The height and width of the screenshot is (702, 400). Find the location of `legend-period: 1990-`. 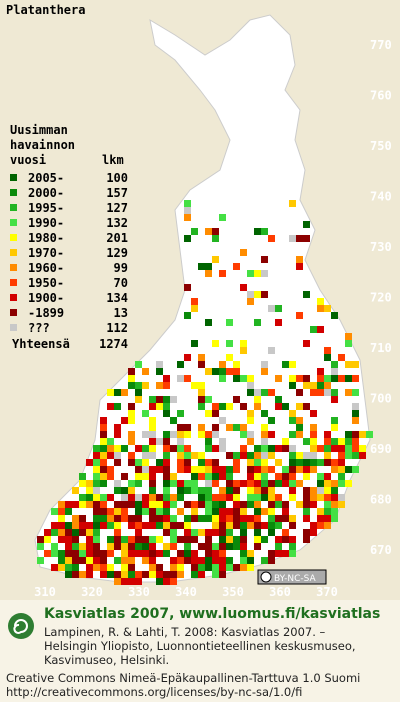

legend-period: 1990- is located at coordinates (46, 223).